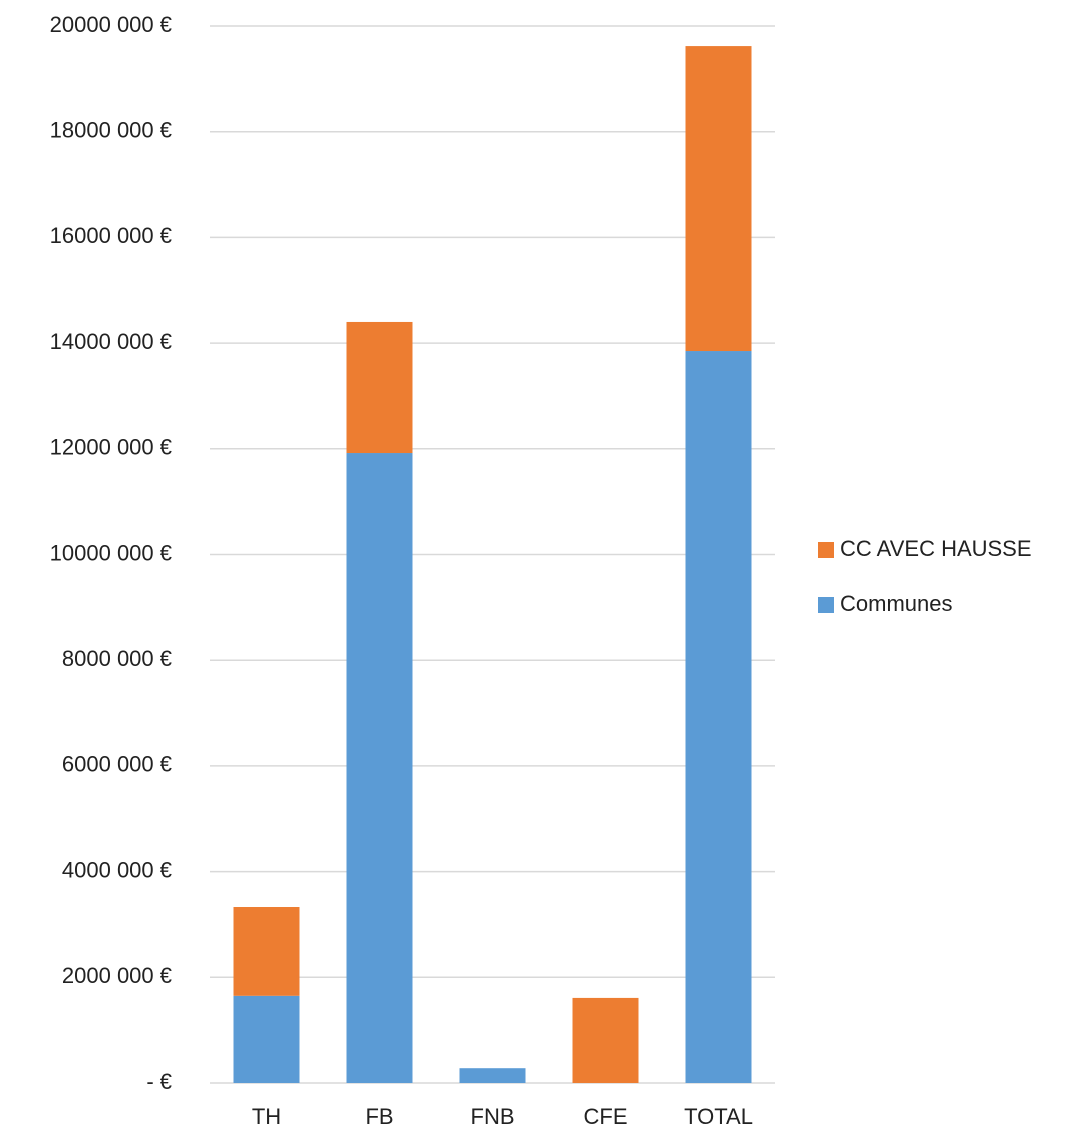 The height and width of the screenshot is (1139, 1071). Describe the element at coordinates (379, 1116) in the screenshot. I see `x-tick-label: FB` at that location.